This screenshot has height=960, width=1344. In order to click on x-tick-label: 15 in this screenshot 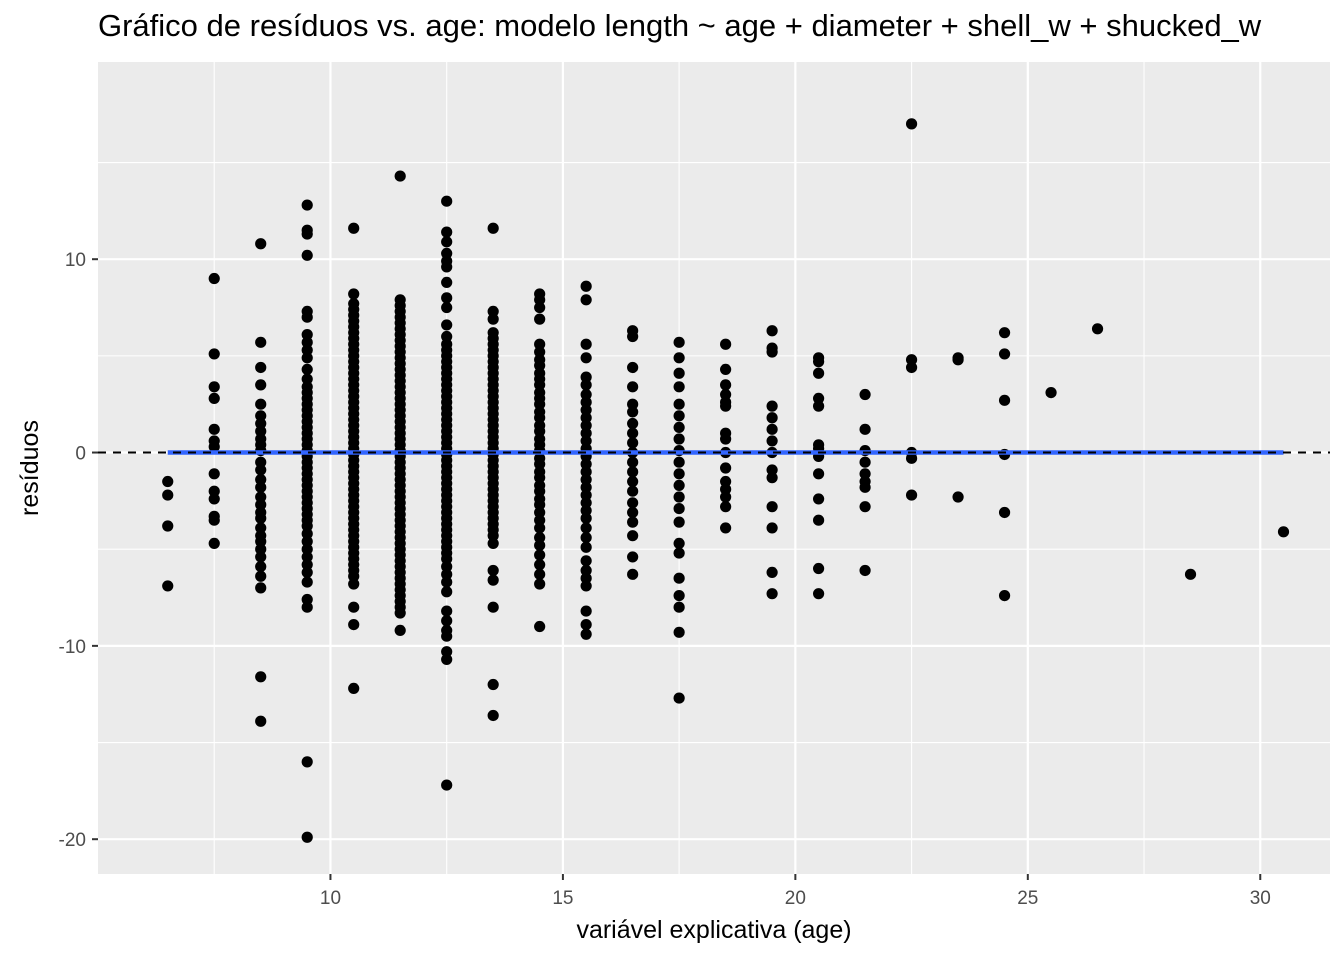, I will do `click(562, 898)`.